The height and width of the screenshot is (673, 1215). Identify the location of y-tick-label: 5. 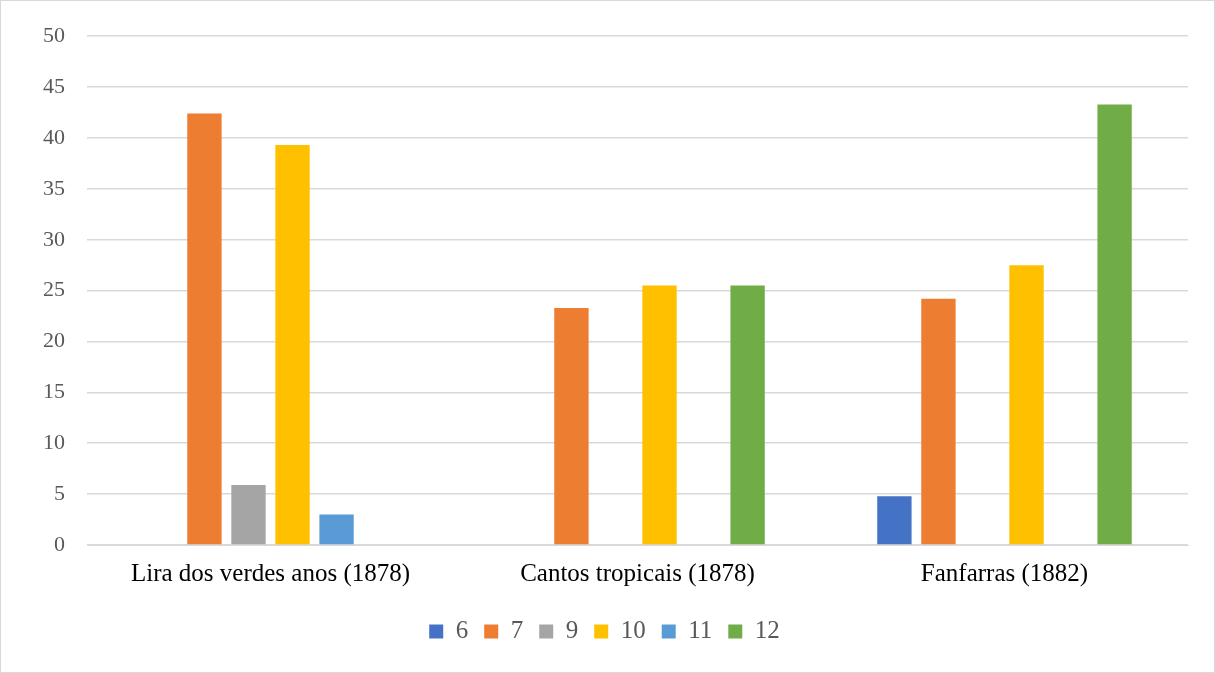
(59, 492).